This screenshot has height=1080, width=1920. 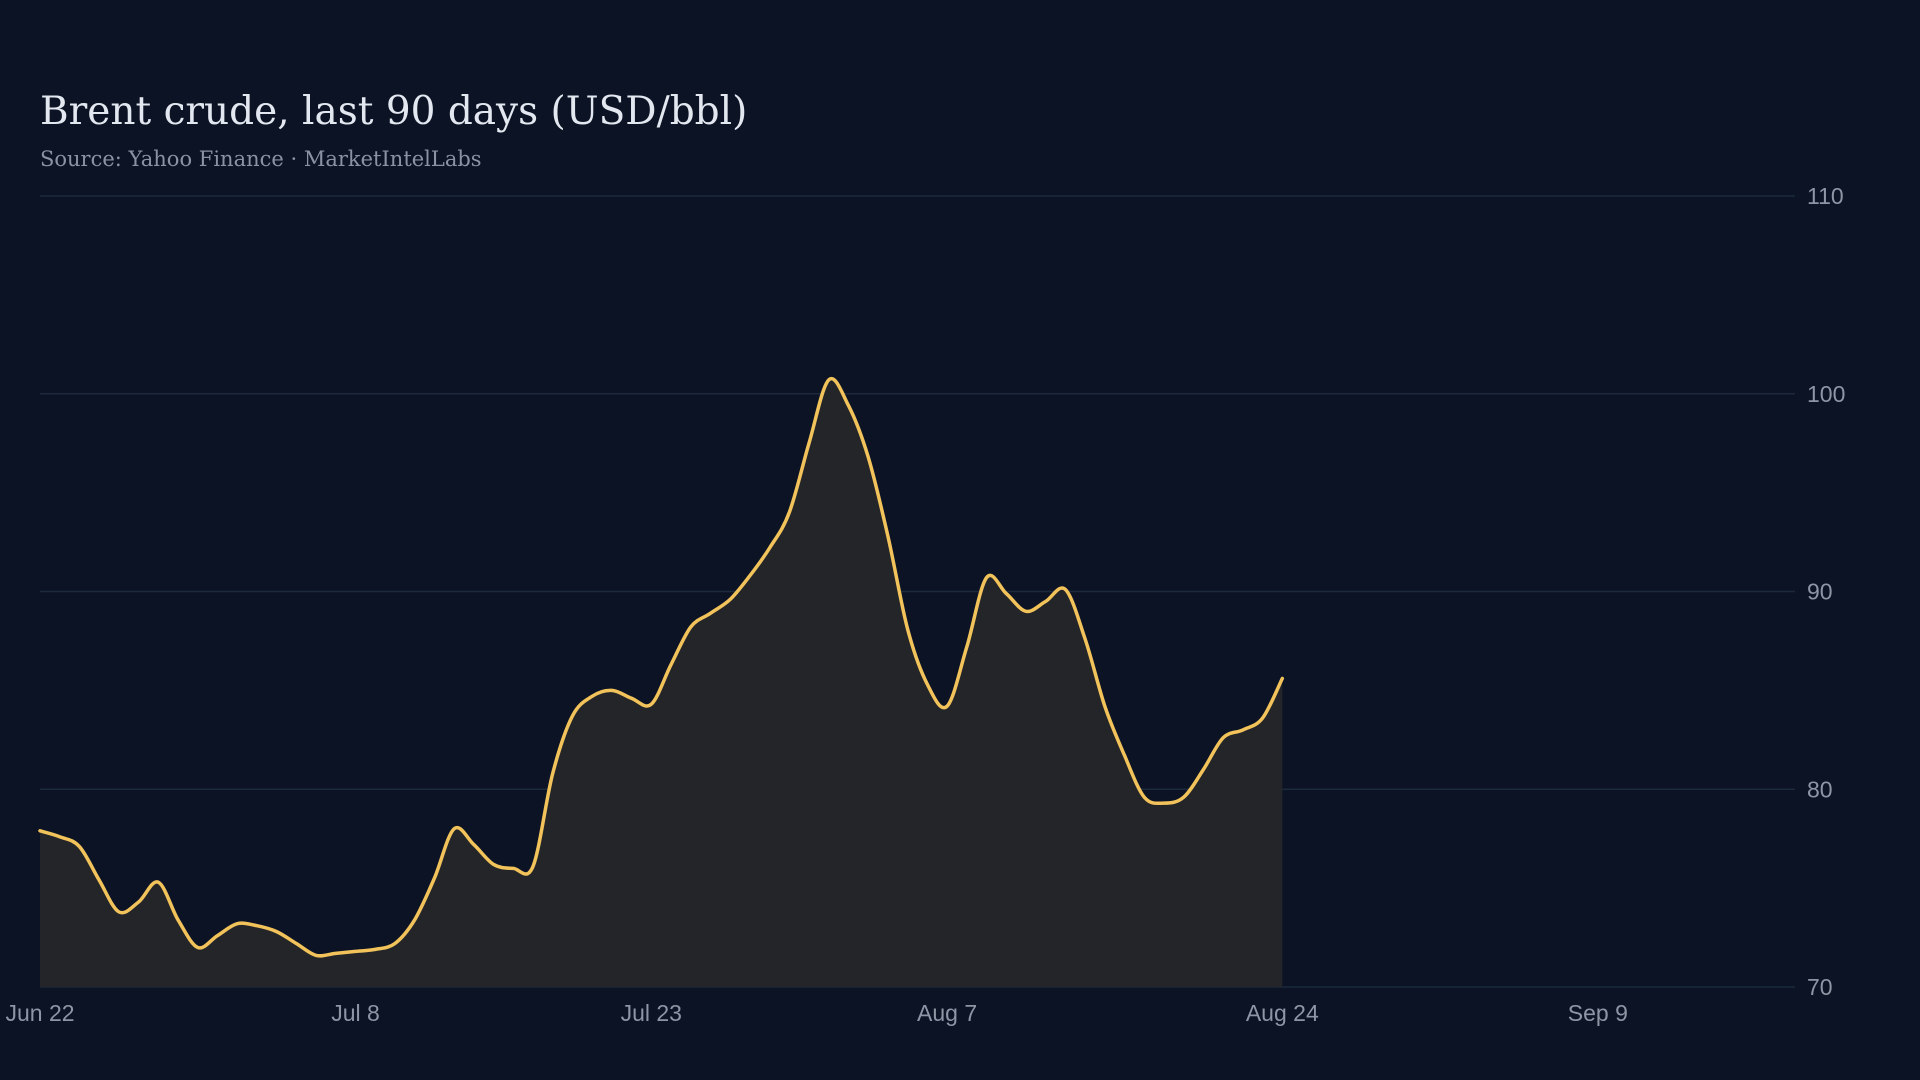 I want to click on x-tick-label: Jul 8, so click(x=355, y=1013).